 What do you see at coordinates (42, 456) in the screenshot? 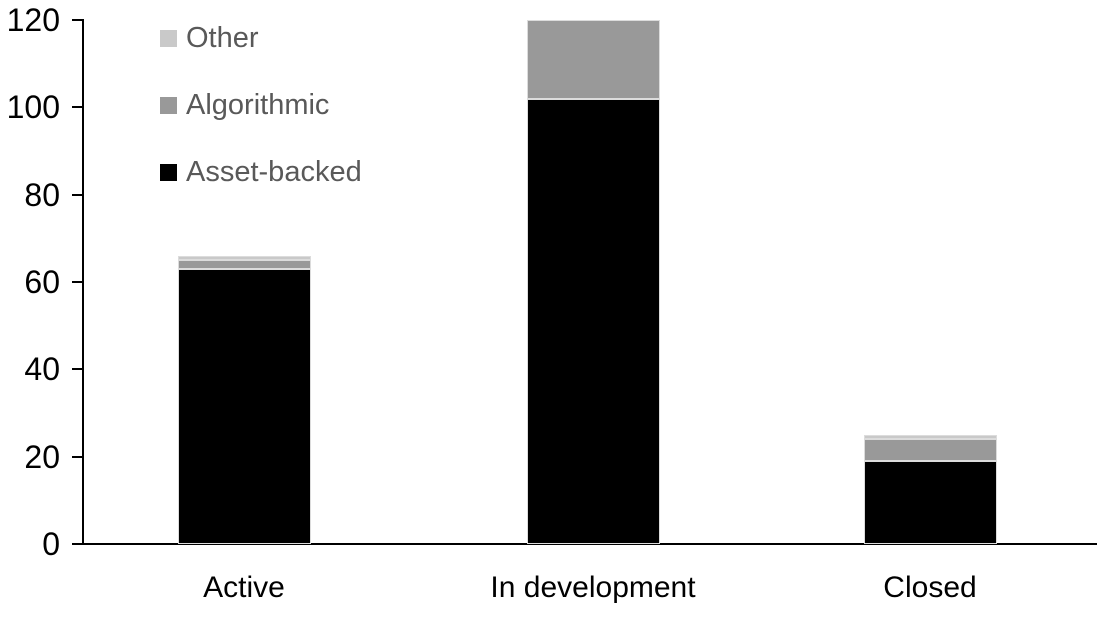
I see `y-tick-label: 20` at bounding box center [42, 456].